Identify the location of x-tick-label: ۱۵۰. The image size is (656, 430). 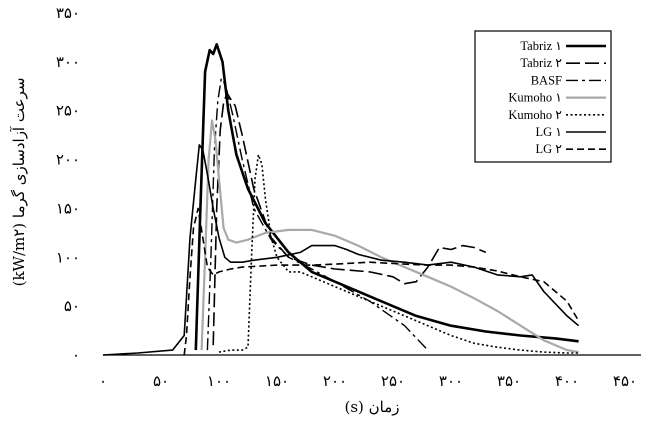
(277, 381).